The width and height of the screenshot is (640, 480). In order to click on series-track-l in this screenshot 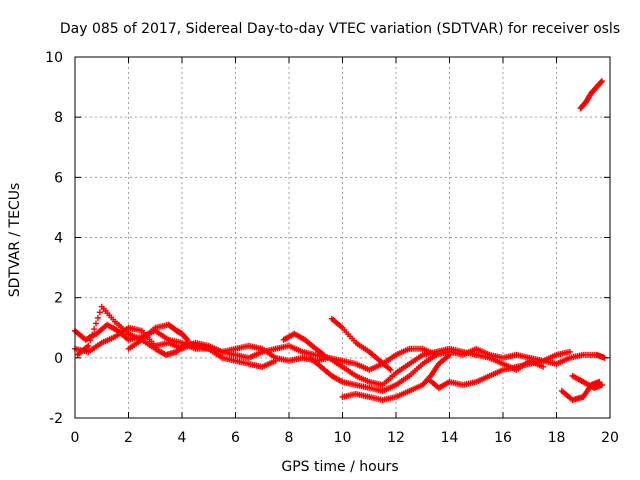, I will do `click(591, 95)`.